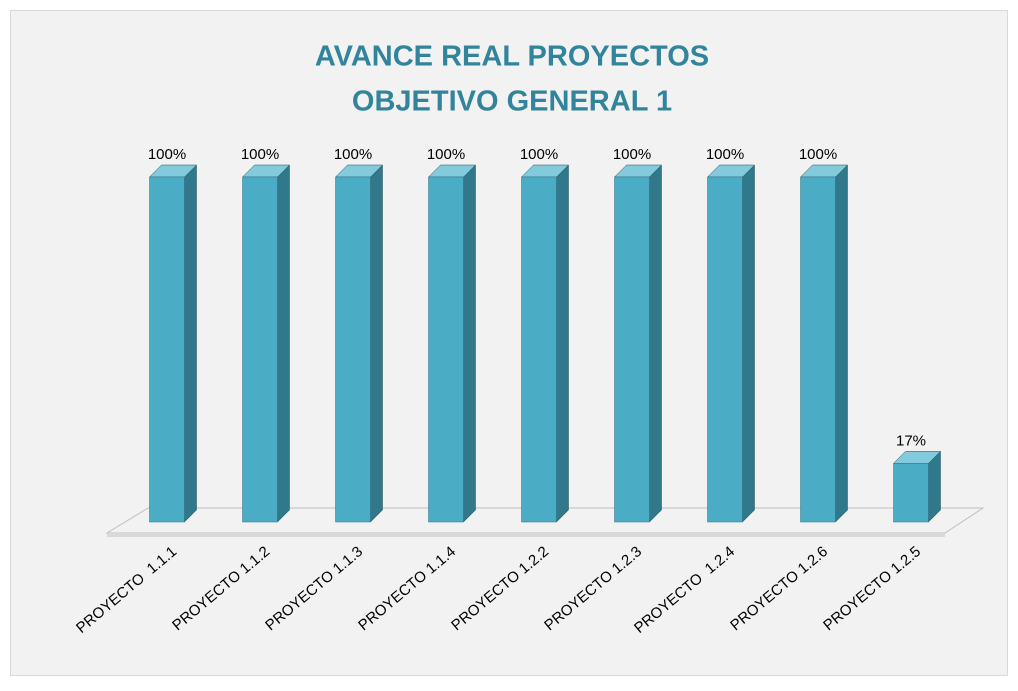 Image resolution: width=1018 pixels, height=691 pixels. Describe the element at coordinates (911, 440) in the screenshot. I see `value-label: 17%` at that location.